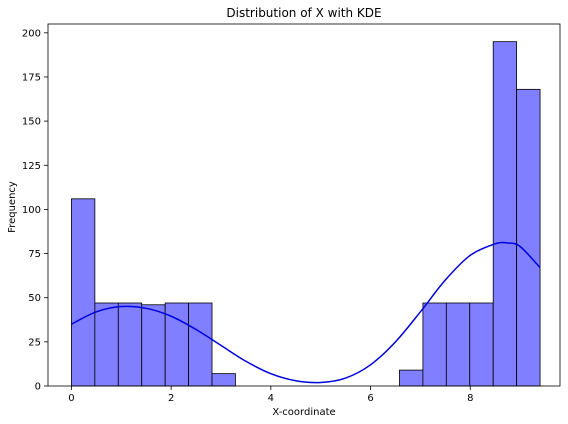 This screenshot has width=568, height=424. I want to click on x-axis-ticks: 0 2 4 6 8, so click(270, 395).